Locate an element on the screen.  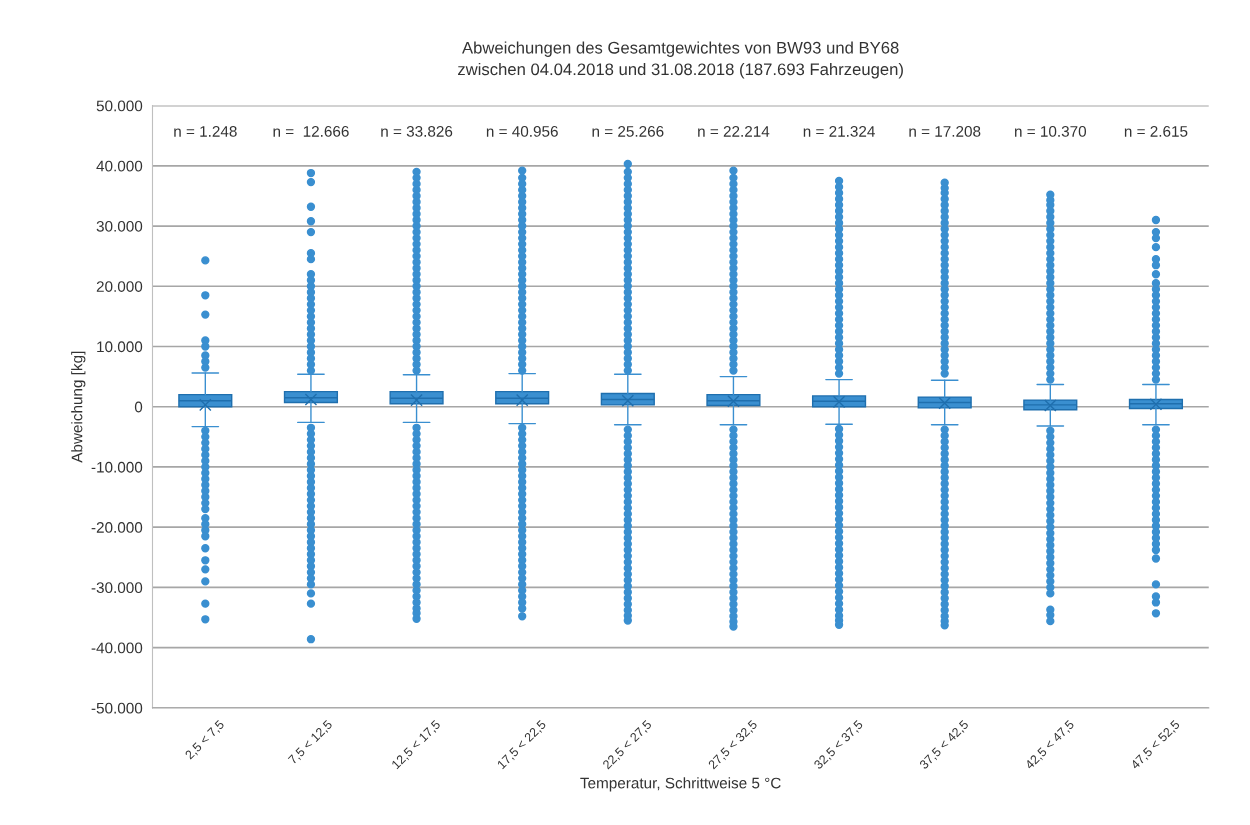
x-tick-label: 2,5 < 7,5 is located at coordinates (205, 740).